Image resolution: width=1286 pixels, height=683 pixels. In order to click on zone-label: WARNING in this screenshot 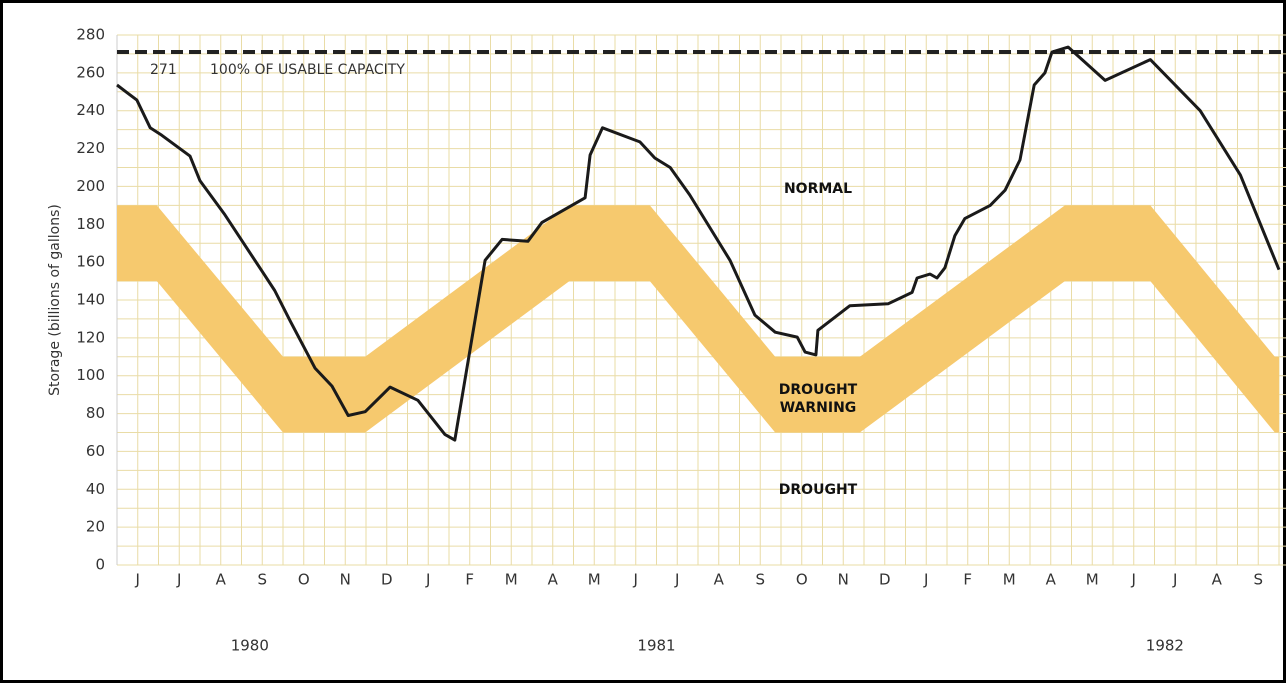, I will do `click(818, 408)`.